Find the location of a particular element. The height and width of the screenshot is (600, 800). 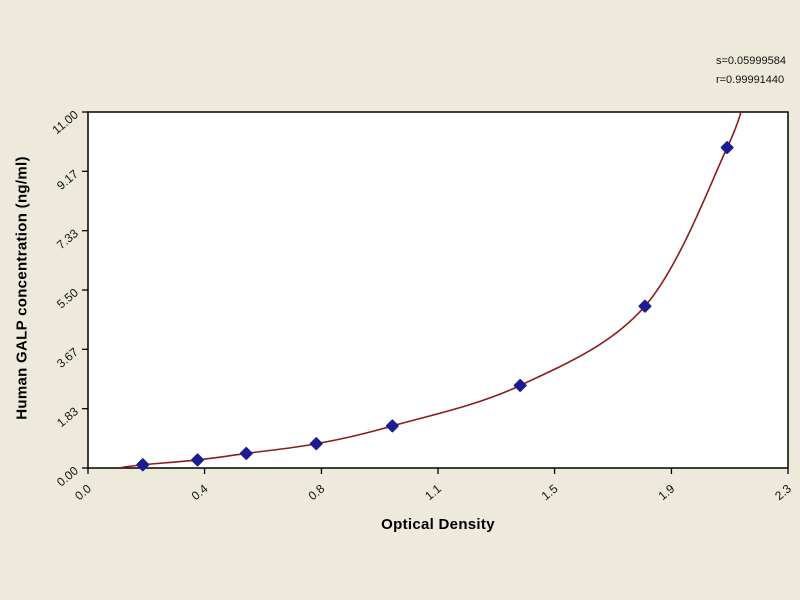

x-tick-label: 1.9 is located at coordinates (667, 492).